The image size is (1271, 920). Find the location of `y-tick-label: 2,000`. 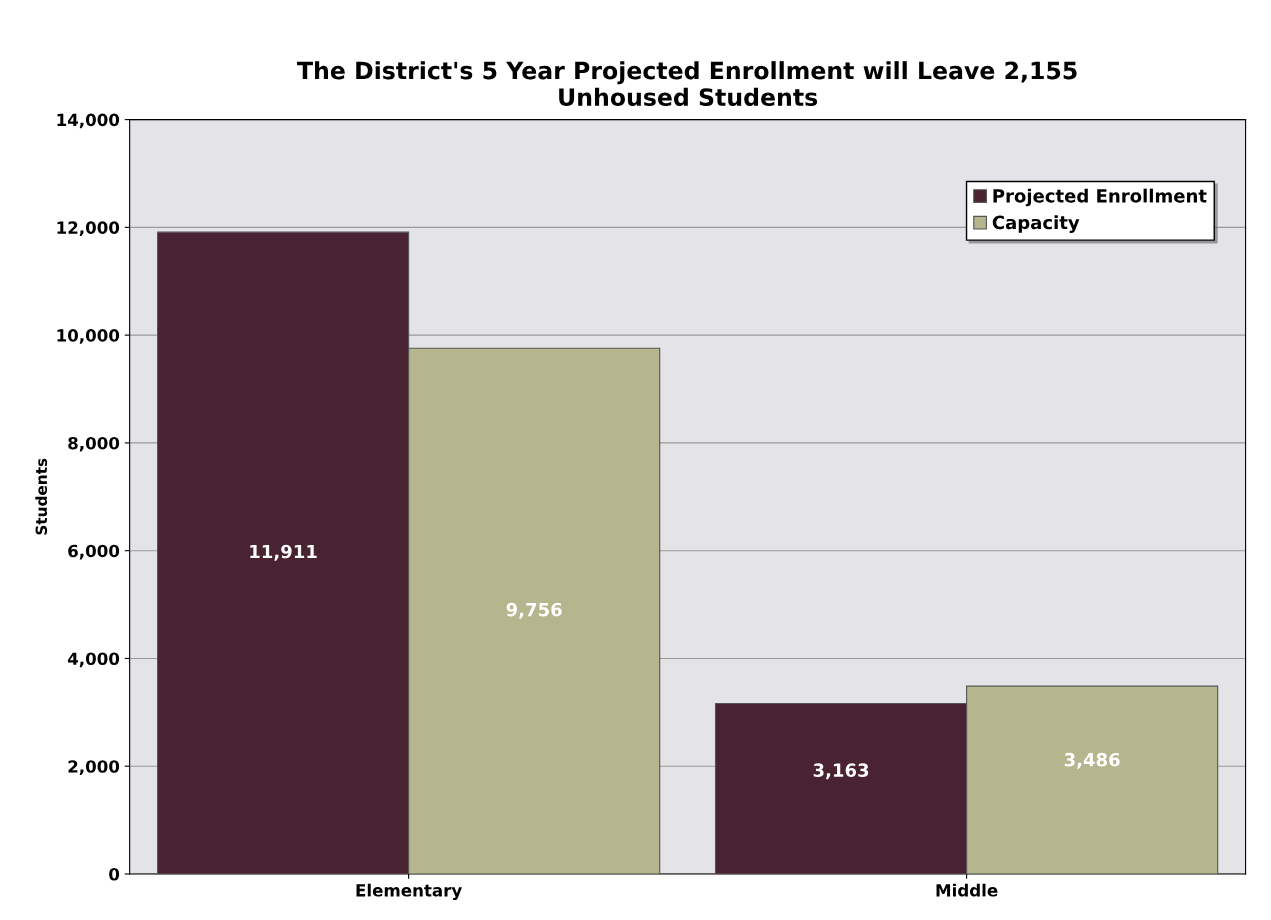

y-tick-label: 2,000 is located at coordinates (94, 767).